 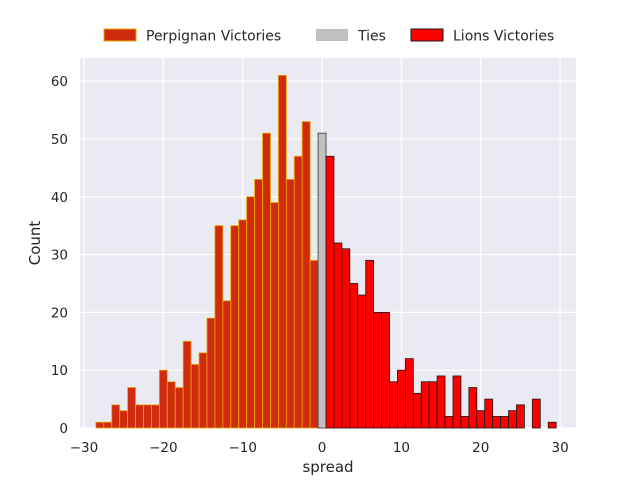 I want to click on x-tick-label: 30, so click(x=560, y=448).